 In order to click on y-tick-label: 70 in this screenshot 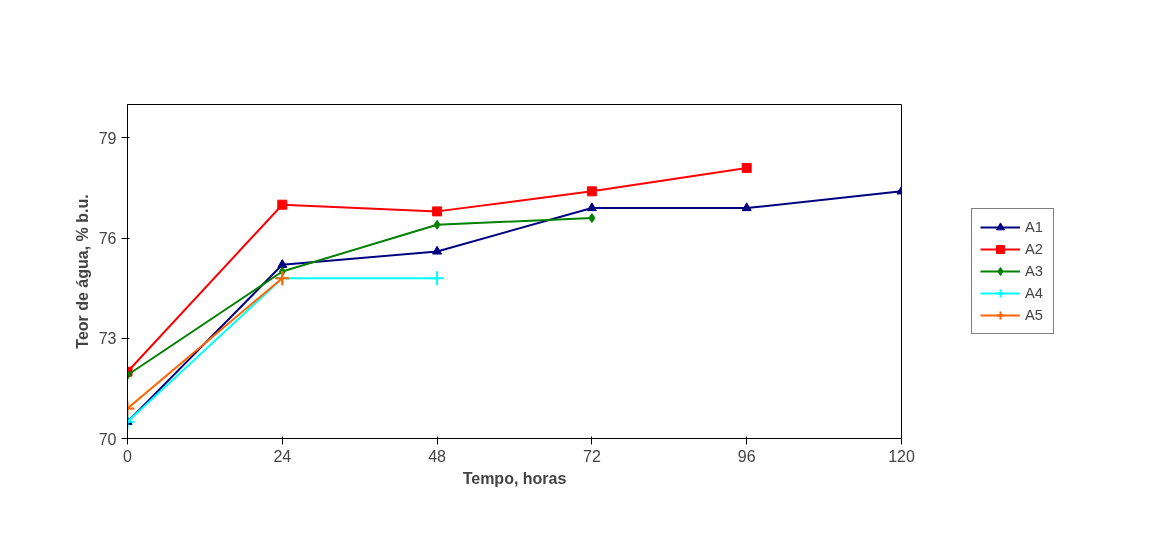, I will do `click(107, 439)`.